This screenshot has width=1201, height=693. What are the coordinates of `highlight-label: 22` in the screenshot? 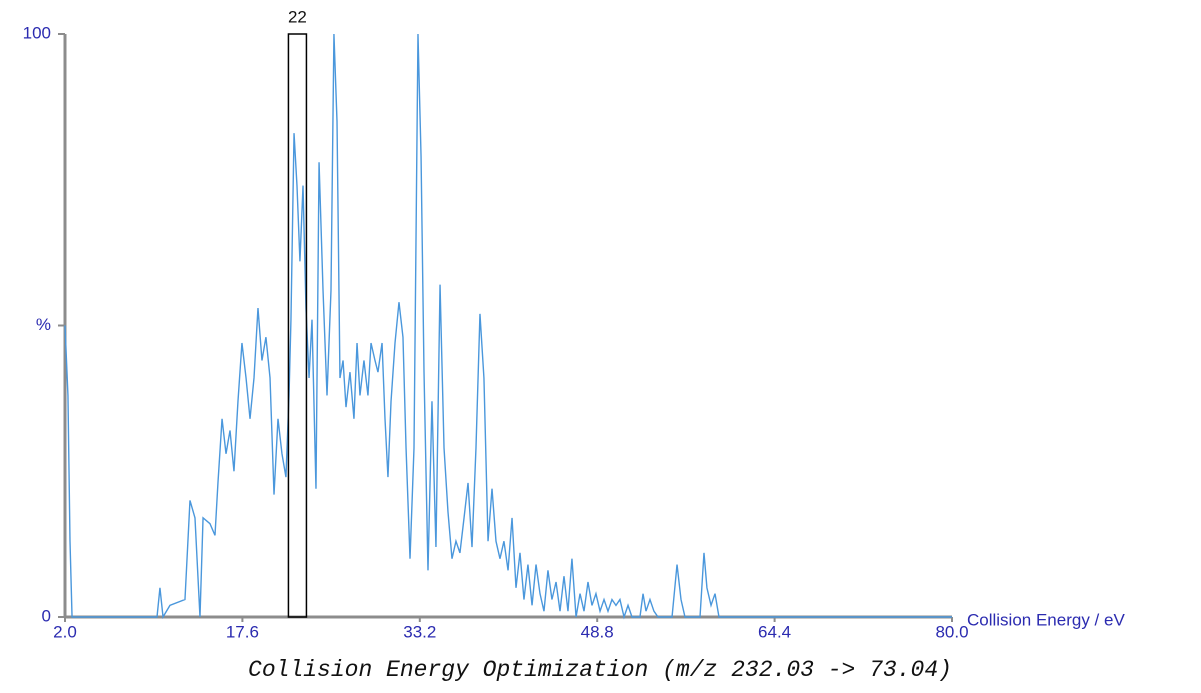 It's located at (297, 16).